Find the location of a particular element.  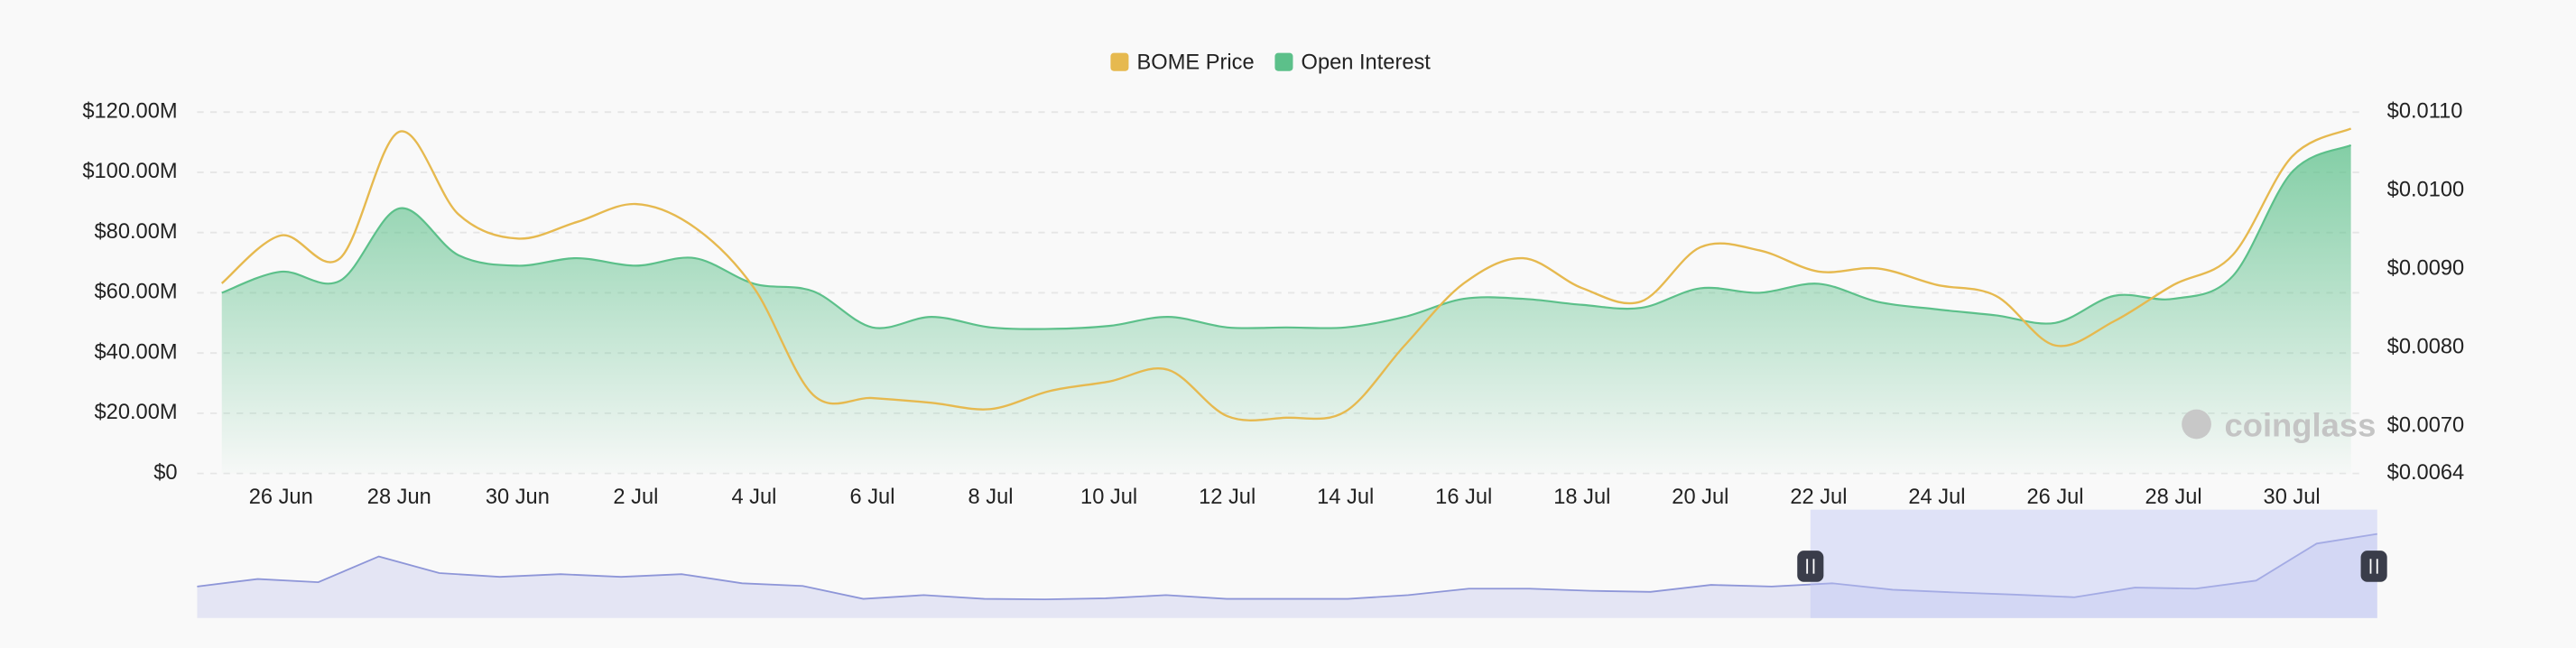

x-tick-label: 30 Jul is located at coordinates (2292, 498).